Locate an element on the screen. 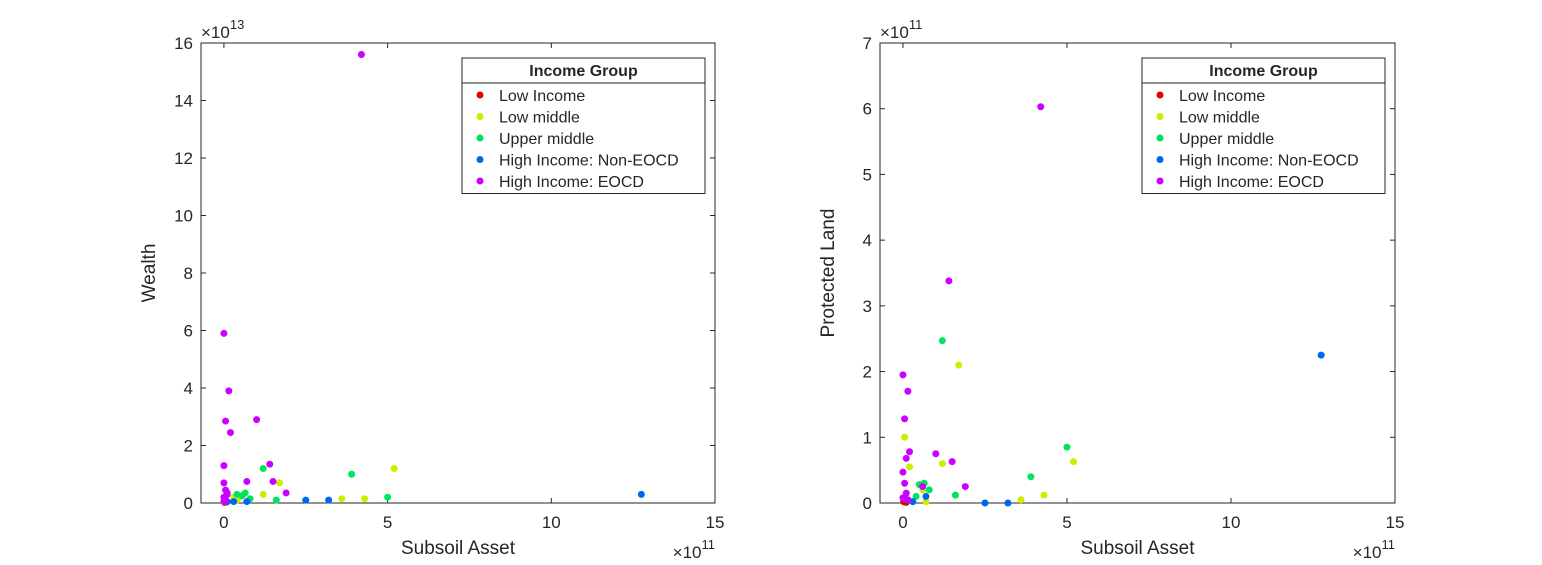  legend-title: Income Group is located at coordinates (583, 71).